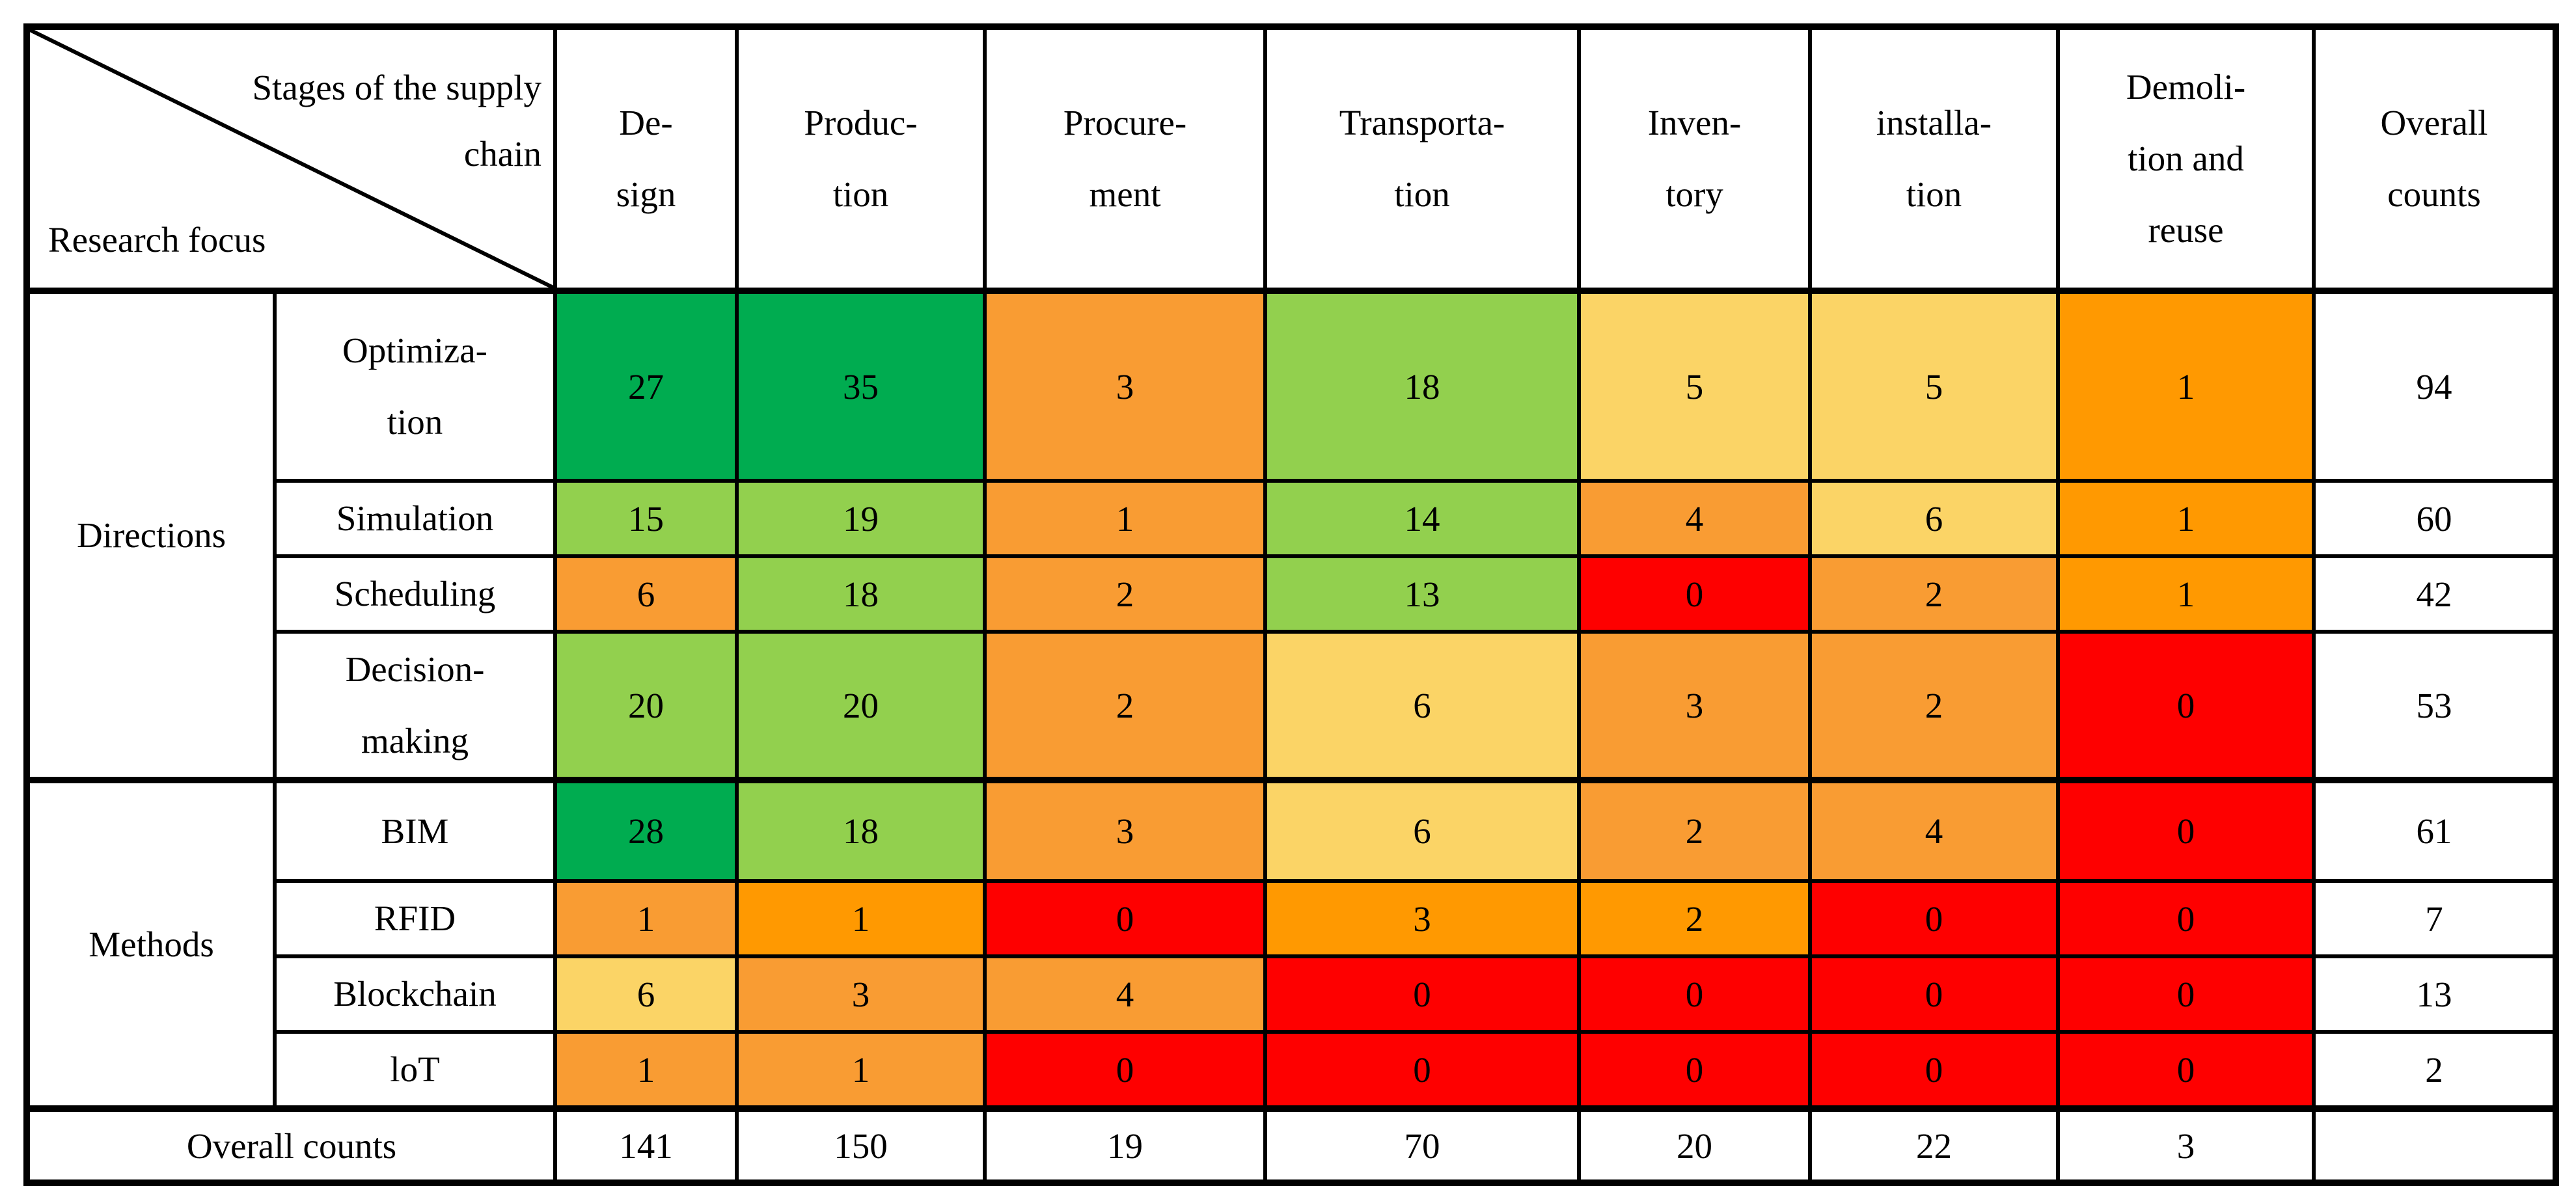 Image resolution: width=2576 pixels, height=1186 pixels. I want to click on data-cell: 35, so click(861, 386).